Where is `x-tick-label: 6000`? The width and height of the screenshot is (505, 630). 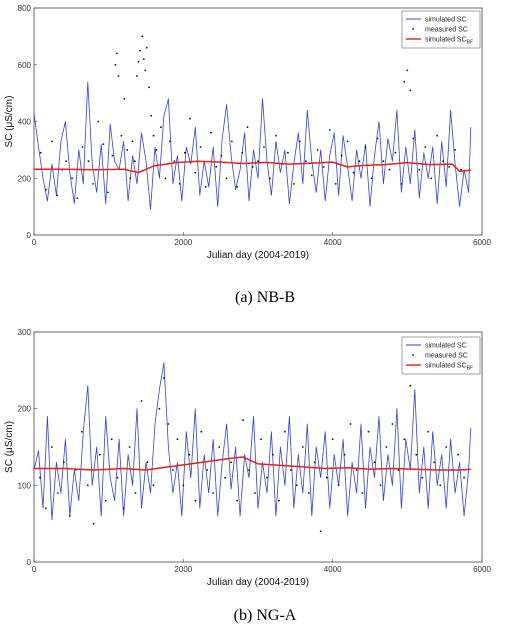 x-tick-label: 6000 is located at coordinates (482, 569).